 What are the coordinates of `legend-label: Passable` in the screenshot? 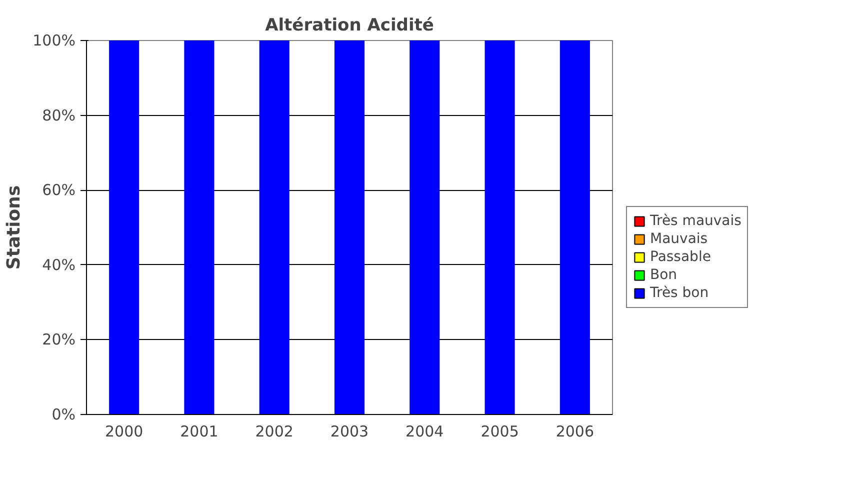 It's located at (680, 257).